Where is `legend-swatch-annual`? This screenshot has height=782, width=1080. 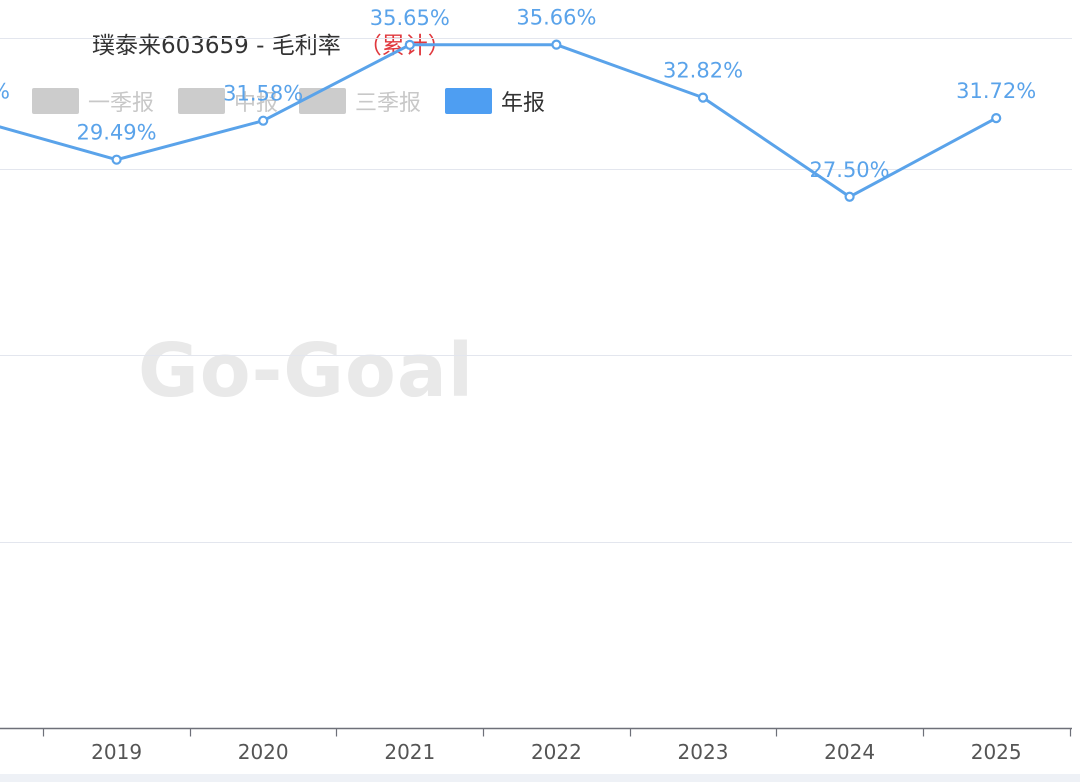 legend-swatch-annual is located at coordinates (468, 101).